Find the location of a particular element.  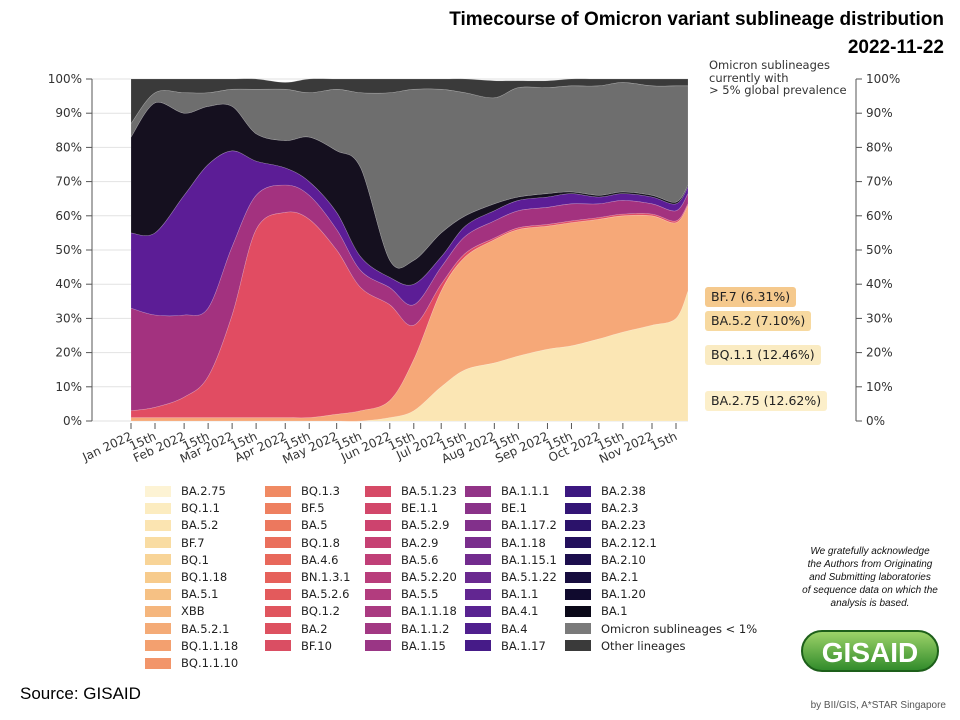

x-tick-label: Jan 2022 is located at coordinates (107, 446).